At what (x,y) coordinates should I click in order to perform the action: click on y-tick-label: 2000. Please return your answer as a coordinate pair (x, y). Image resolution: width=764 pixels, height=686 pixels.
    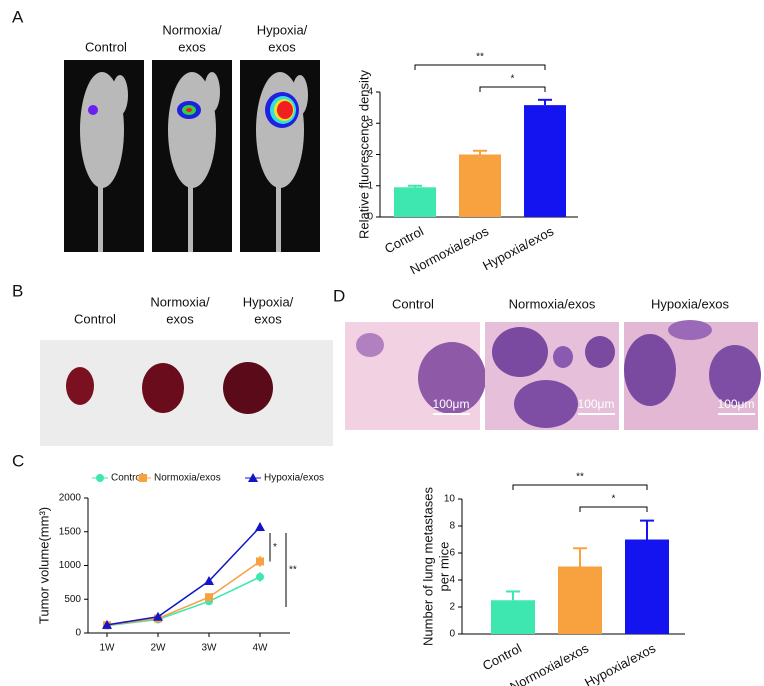
    Looking at the image, I should click on (70, 498).